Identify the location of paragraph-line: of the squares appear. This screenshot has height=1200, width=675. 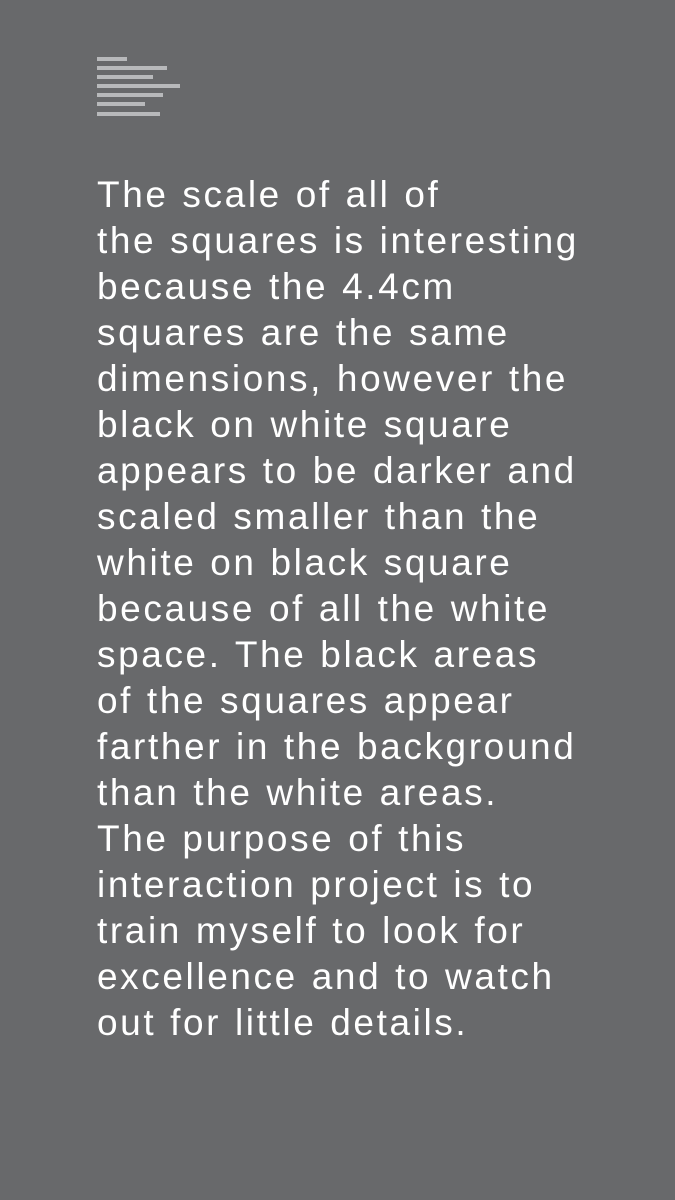
(306, 700).